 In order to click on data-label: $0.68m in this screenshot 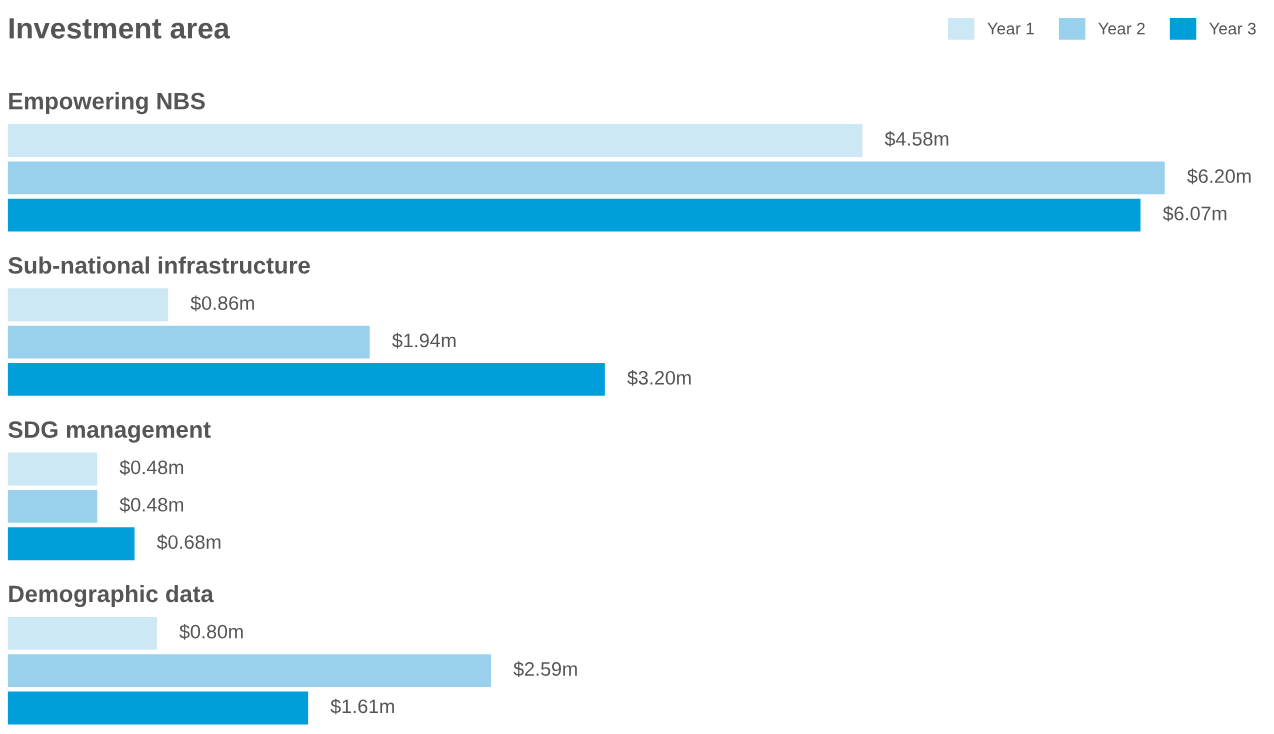, I will do `click(188, 542)`.